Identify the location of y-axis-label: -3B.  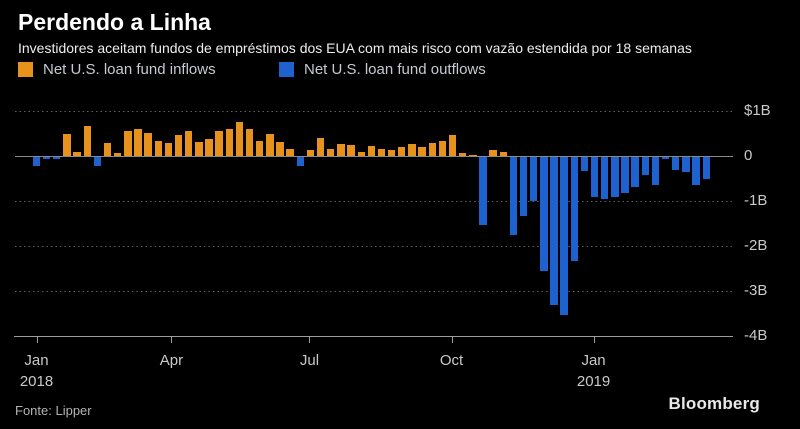
(756, 290).